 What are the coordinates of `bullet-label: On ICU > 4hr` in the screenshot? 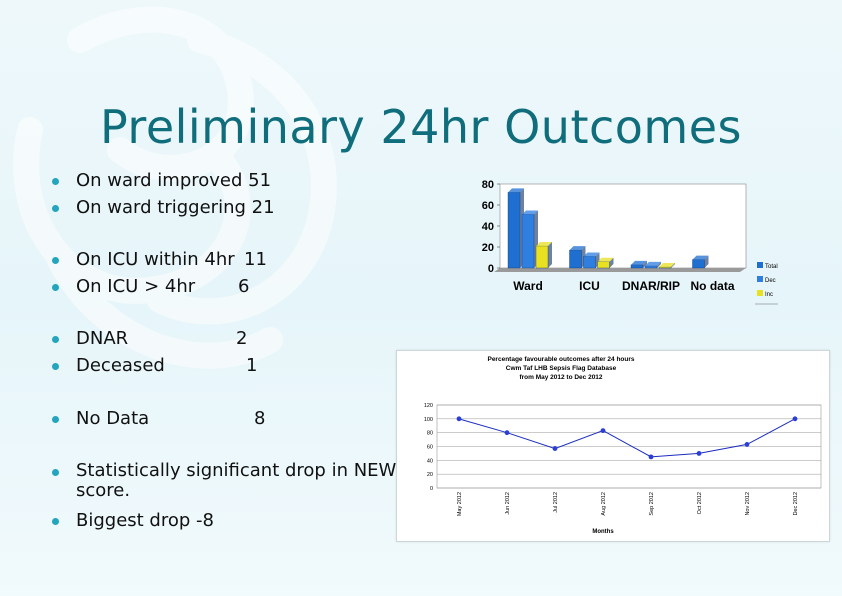 It's located at (136, 286).